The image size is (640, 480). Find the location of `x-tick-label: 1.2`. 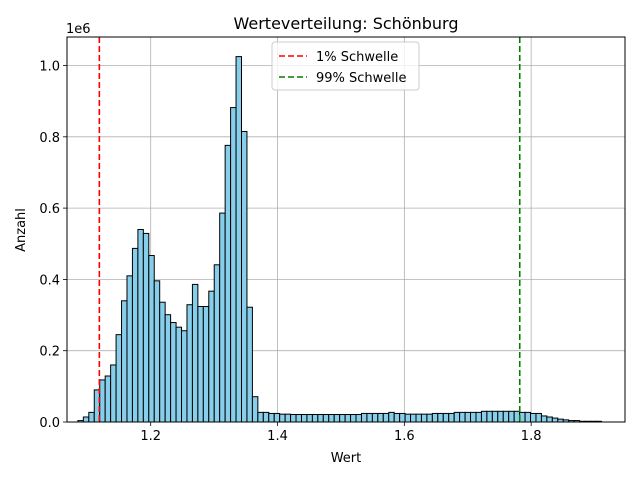

x-tick-label: 1.2 is located at coordinates (150, 436).